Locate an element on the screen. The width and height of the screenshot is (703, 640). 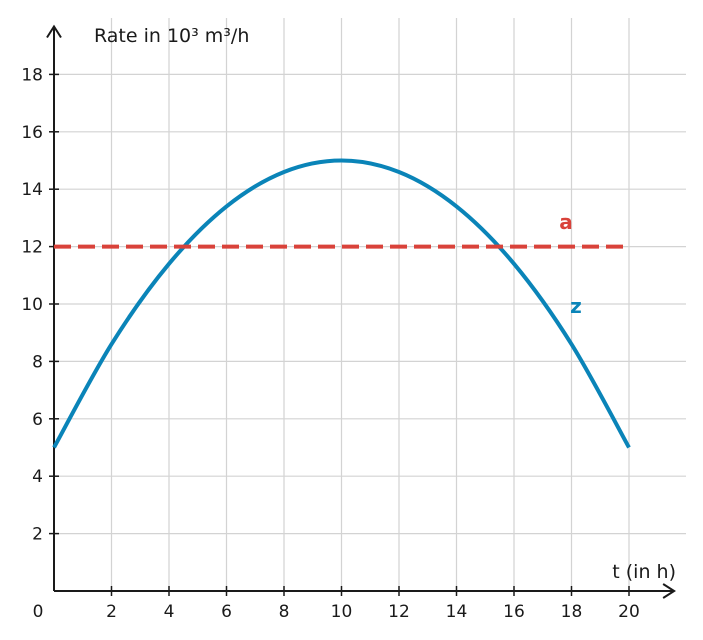
y-tick-label-18: 18 is located at coordinates (32, 75).